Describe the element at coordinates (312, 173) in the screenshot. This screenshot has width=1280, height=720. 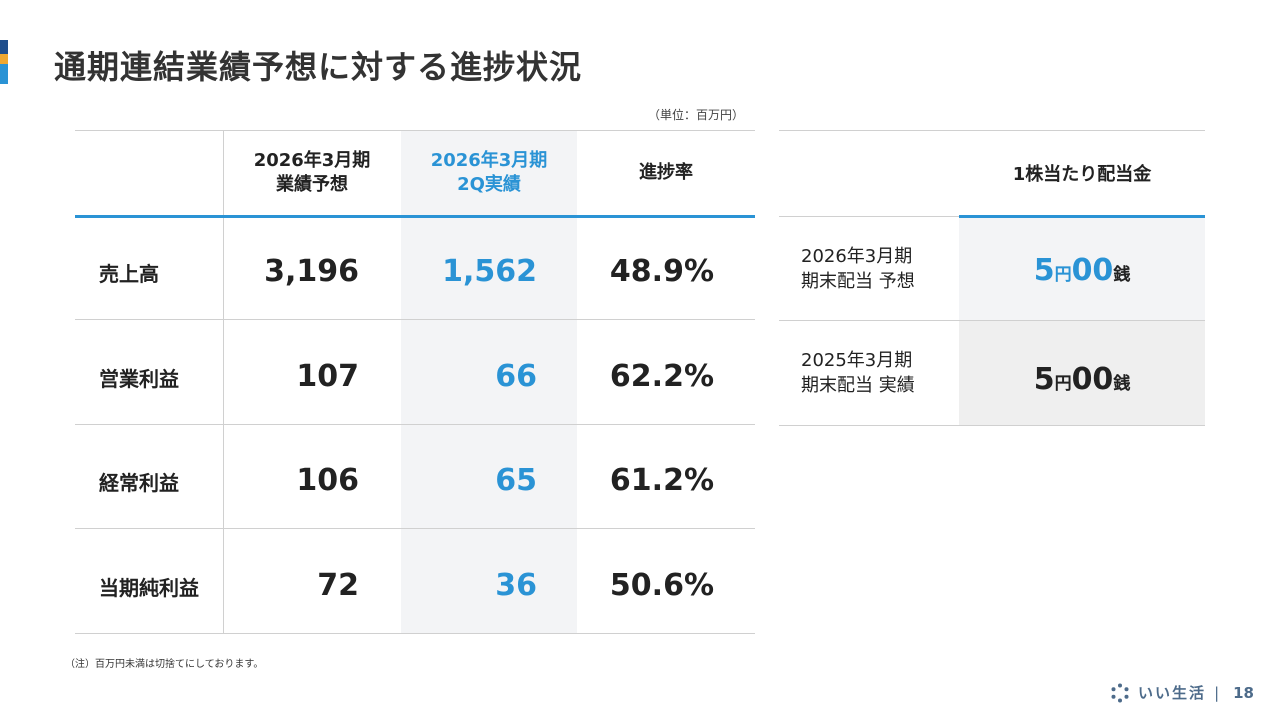
I see `header-forecast: 2026年3月期 業績予想` at that location.